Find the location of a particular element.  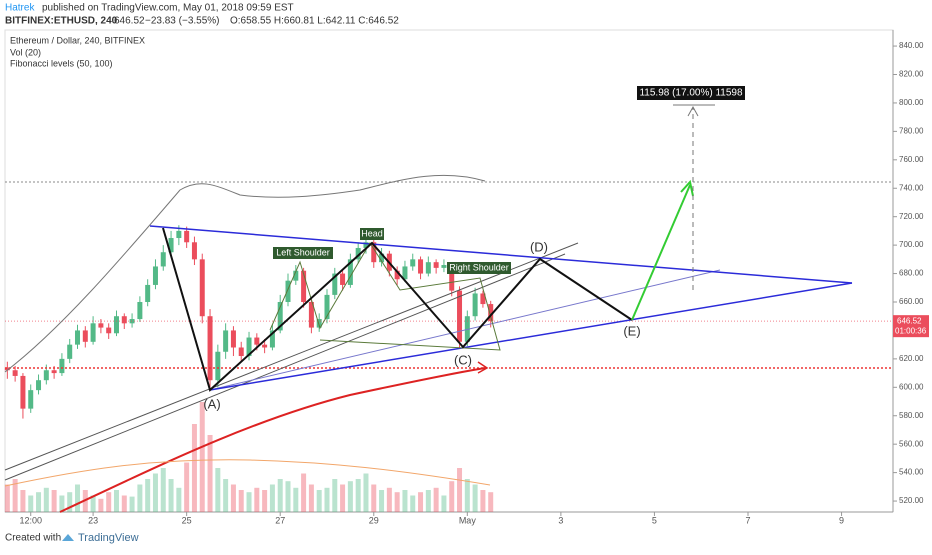

legend-title: Ethereum / Dollar, 240, BITFINEX is located at coordinates (77, 40).